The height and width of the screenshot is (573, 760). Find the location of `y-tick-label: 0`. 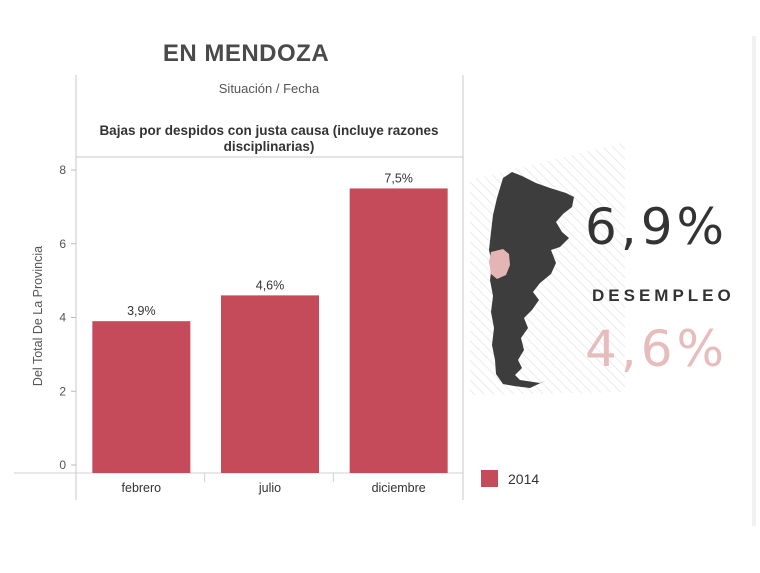

y-tick-label: 0 is located at coordinates (62, 465).